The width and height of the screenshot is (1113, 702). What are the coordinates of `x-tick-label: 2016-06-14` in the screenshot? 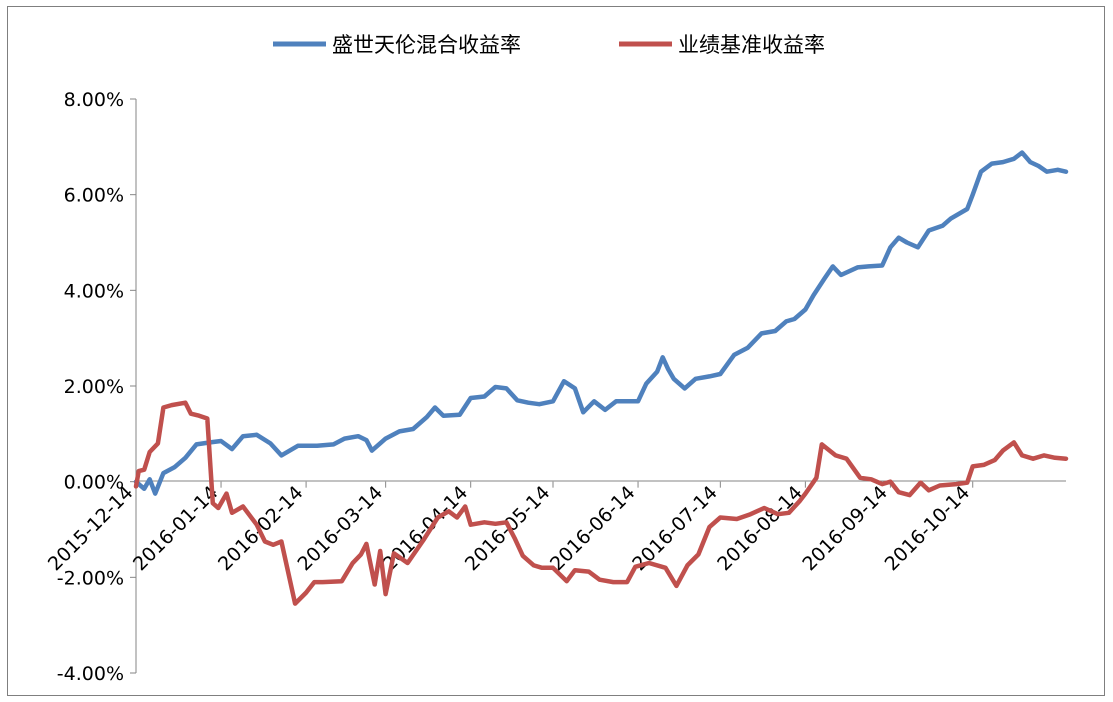 It's located at (593, 529).